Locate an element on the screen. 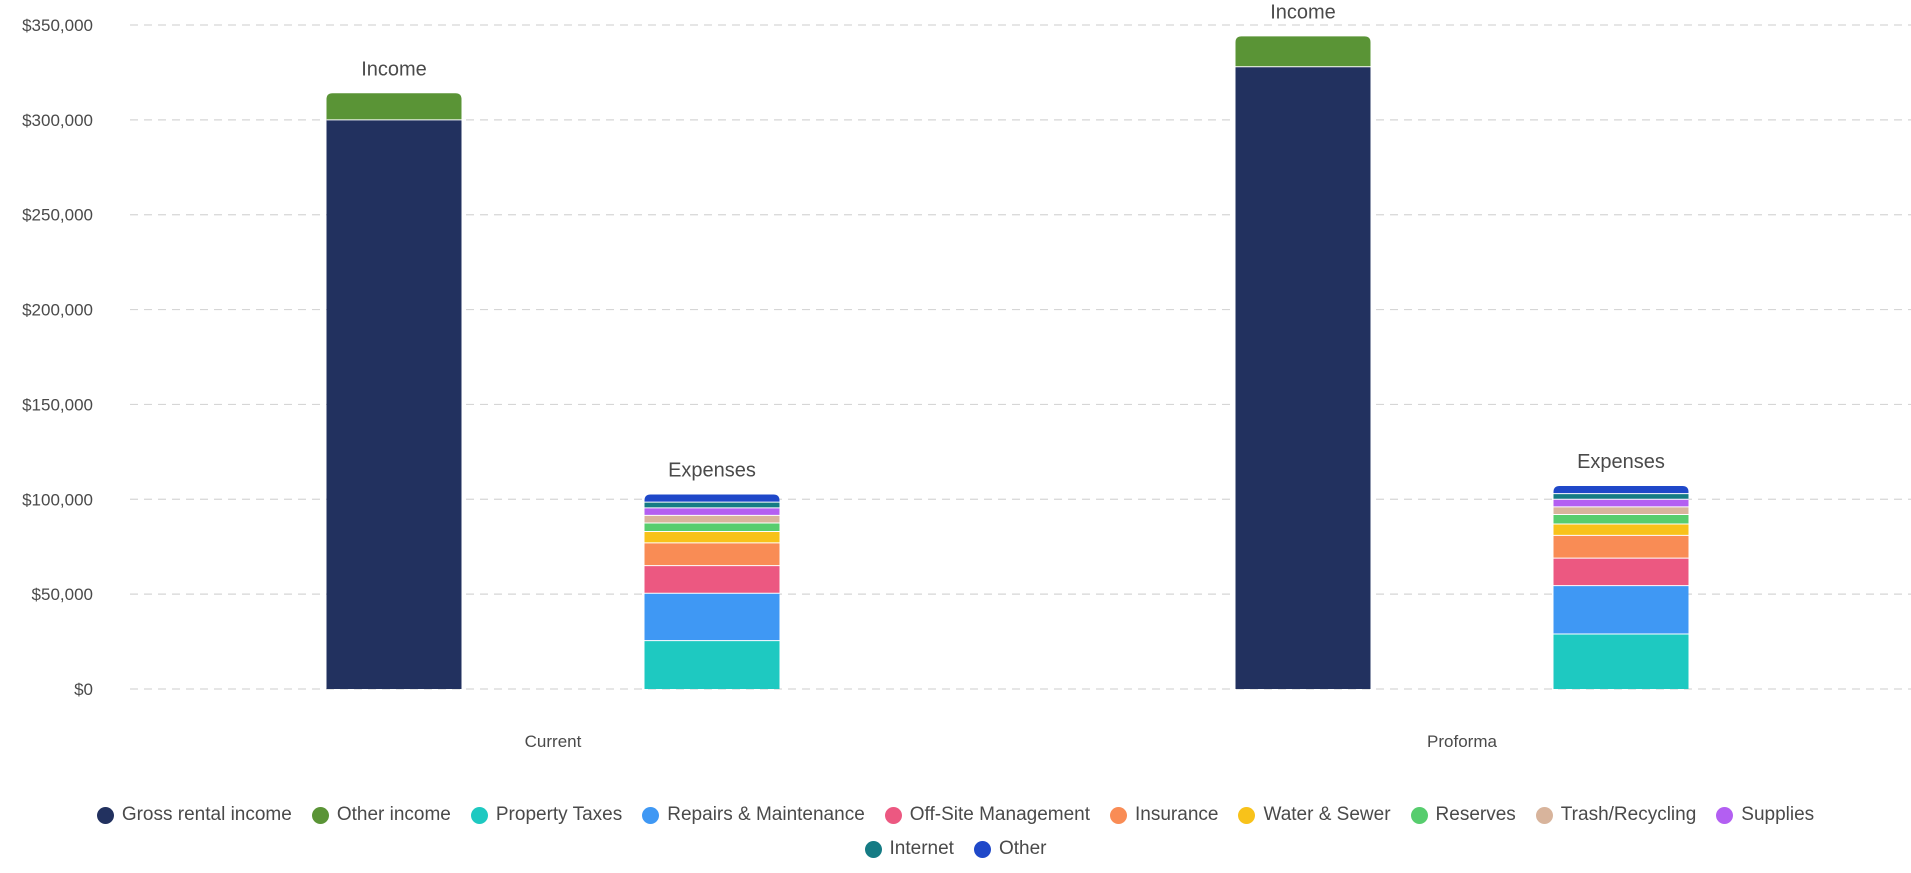  bar-segment-property-taxes-current is located at coordinates (712, 664).